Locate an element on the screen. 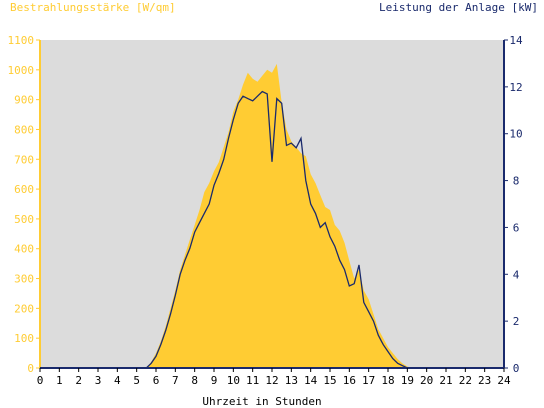 This screenshot has width=544, height=408. x-tick-label: 16 is located at coordinates (349, 380).